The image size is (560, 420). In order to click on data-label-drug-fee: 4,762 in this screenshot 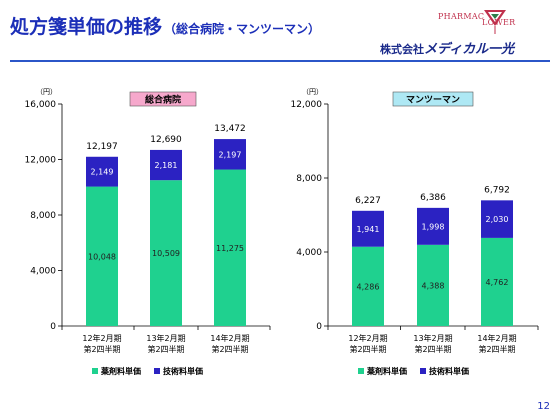, I will do `click(497, 282)`.